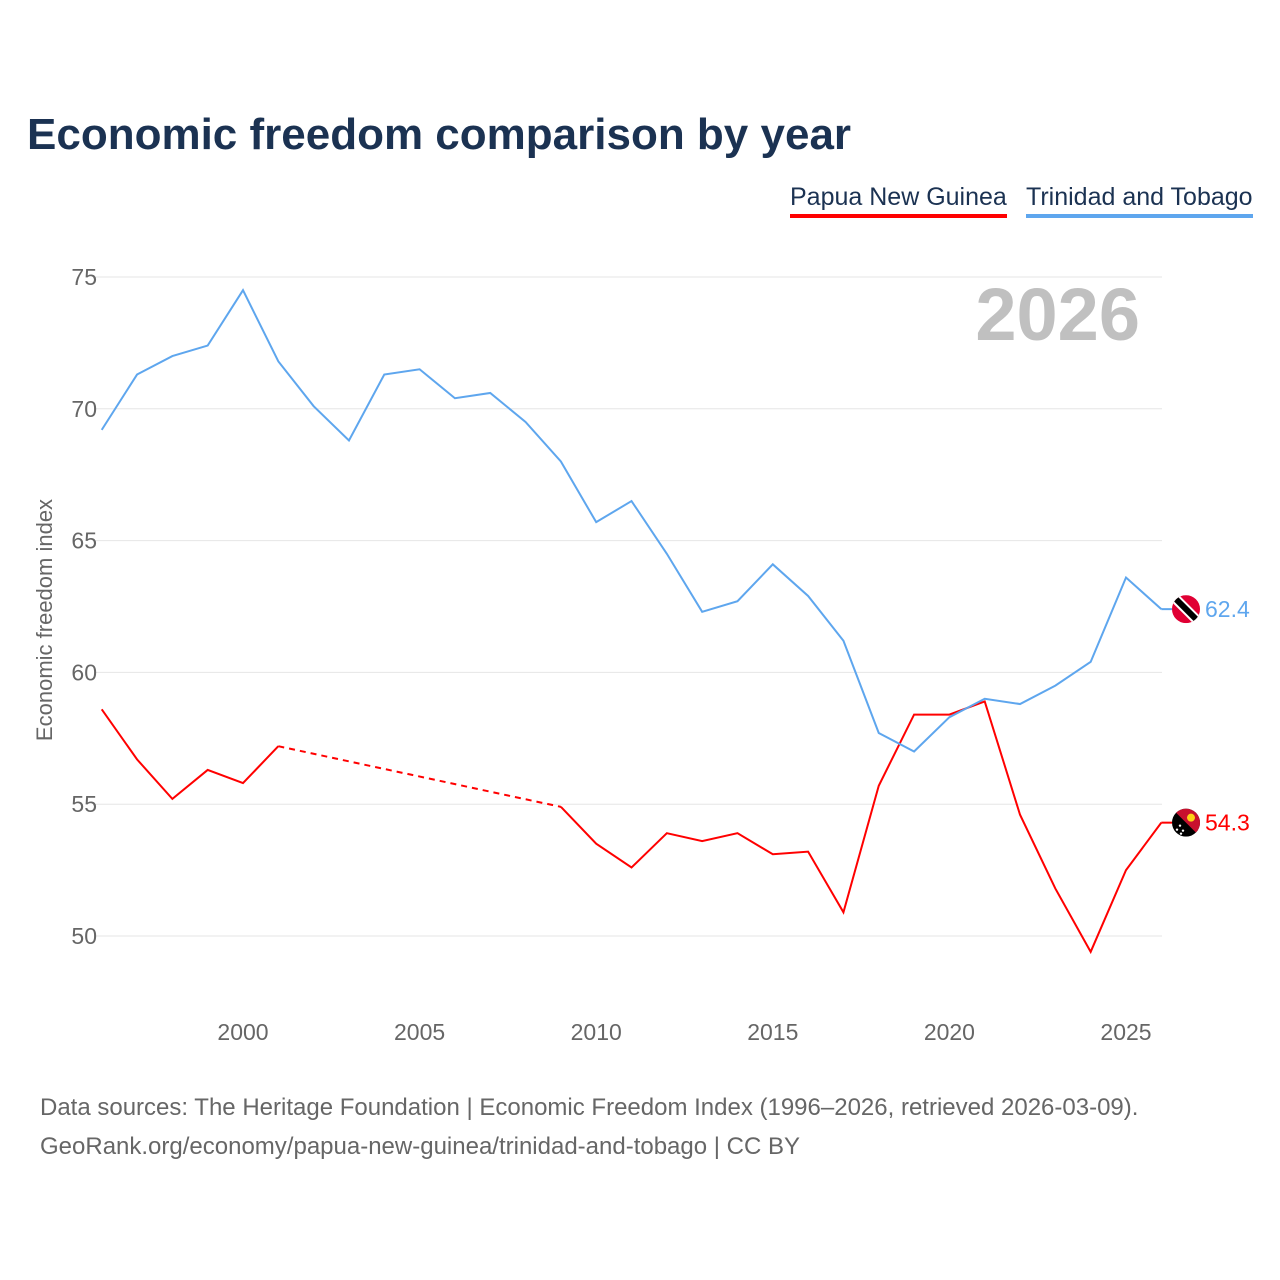 This screenshot has height=1280, width=1280. What do you see at coordinates (84, 804) in the screenshot?
I see `y-tick-label: 55` at bounding box center [84, 804].